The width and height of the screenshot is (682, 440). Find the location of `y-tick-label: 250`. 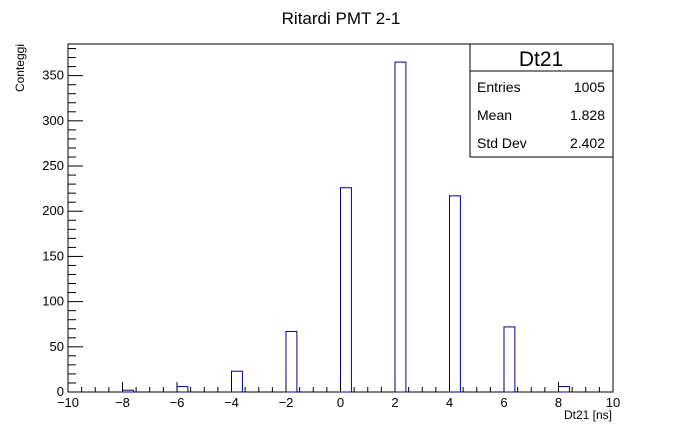

y-tick-label: 250 is located at coordinates (53, 165).